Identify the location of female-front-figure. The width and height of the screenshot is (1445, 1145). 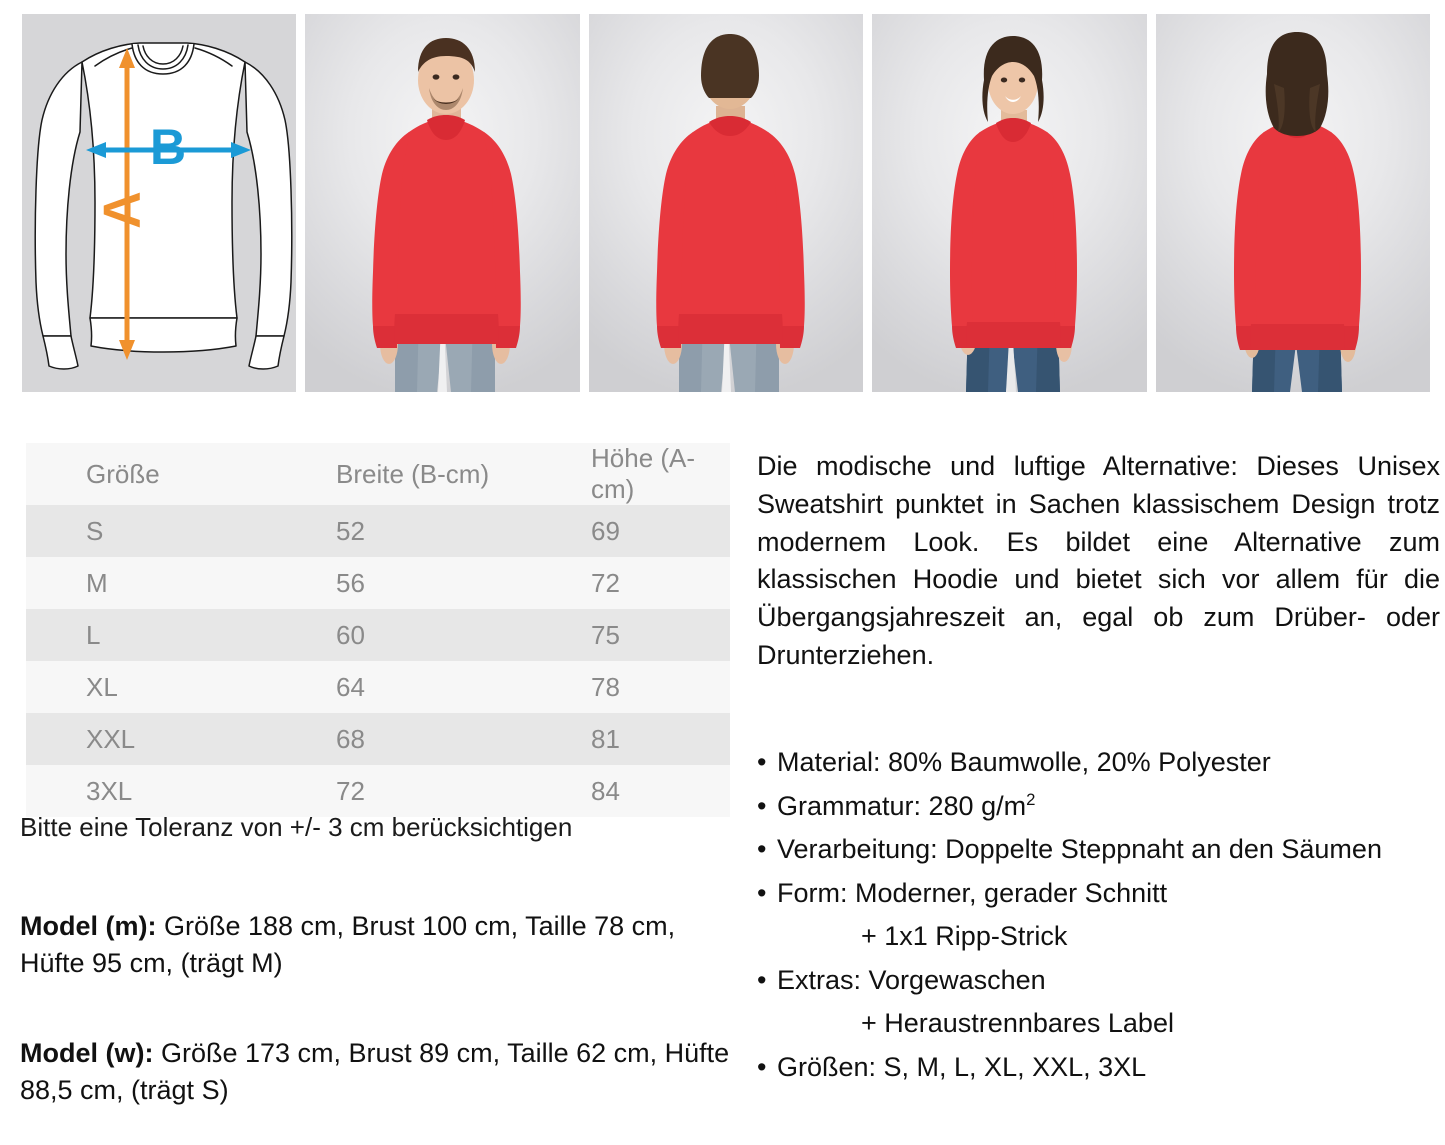
(1014, 214).